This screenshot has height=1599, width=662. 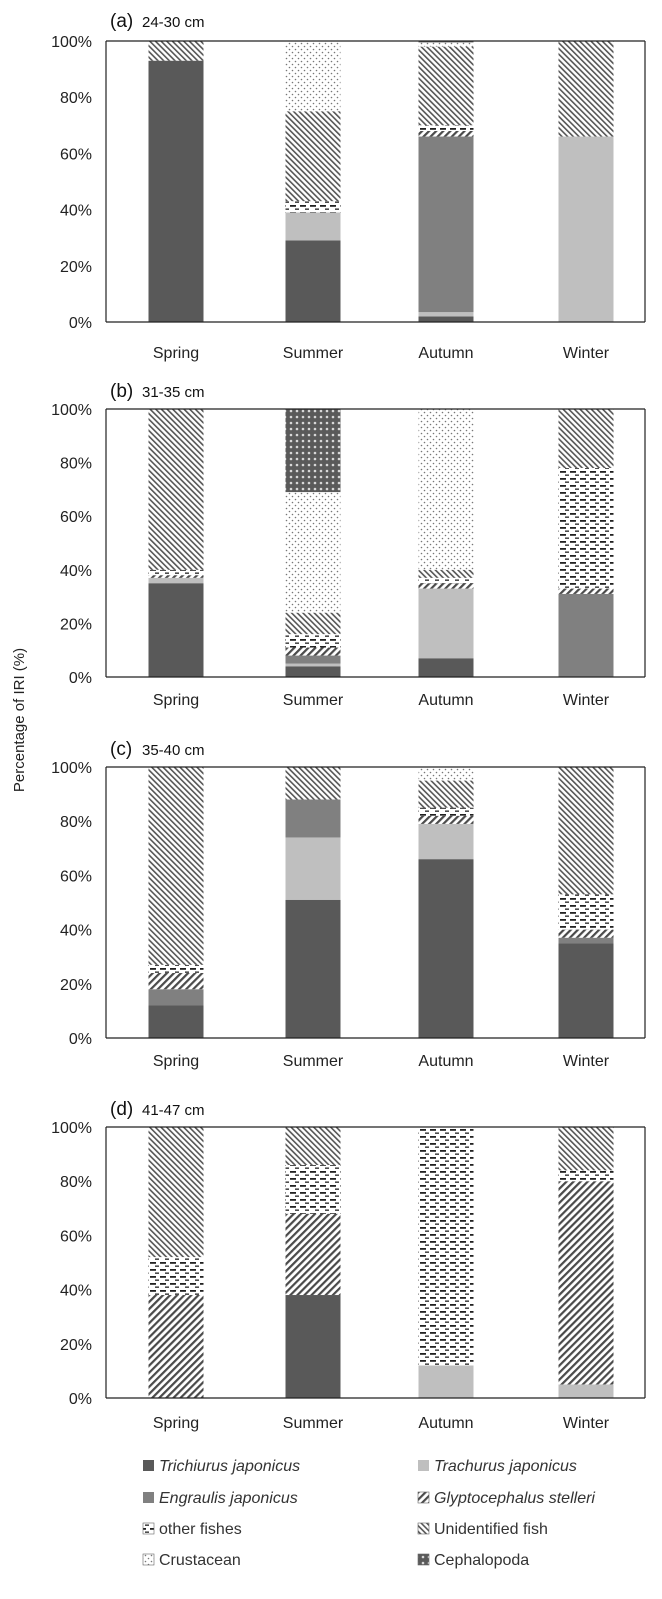 What do you see at coordinates (19, 720) in the screenshot?
I see `y-axis-label: Percentage of IRI (%)` at bounding box center [19, 720].